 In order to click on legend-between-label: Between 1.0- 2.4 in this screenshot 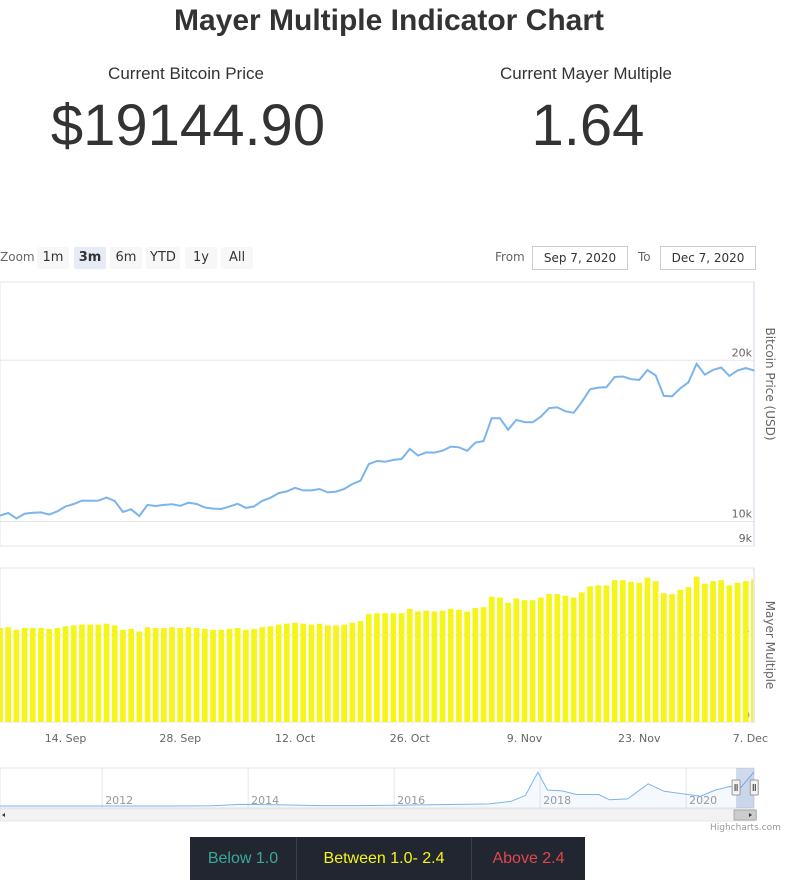, I will do `click(384, 858)`.